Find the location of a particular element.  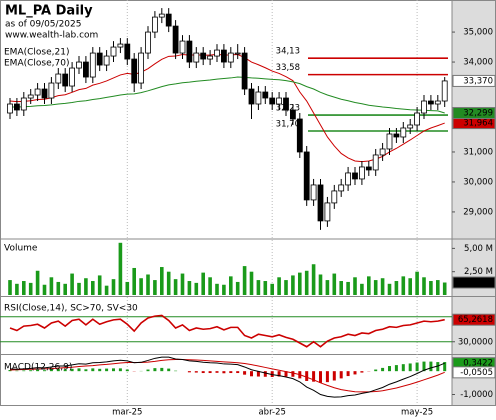

panel-title: RSI(Close,14), SC>70, SV<30 is located at coordinates (71, 309).